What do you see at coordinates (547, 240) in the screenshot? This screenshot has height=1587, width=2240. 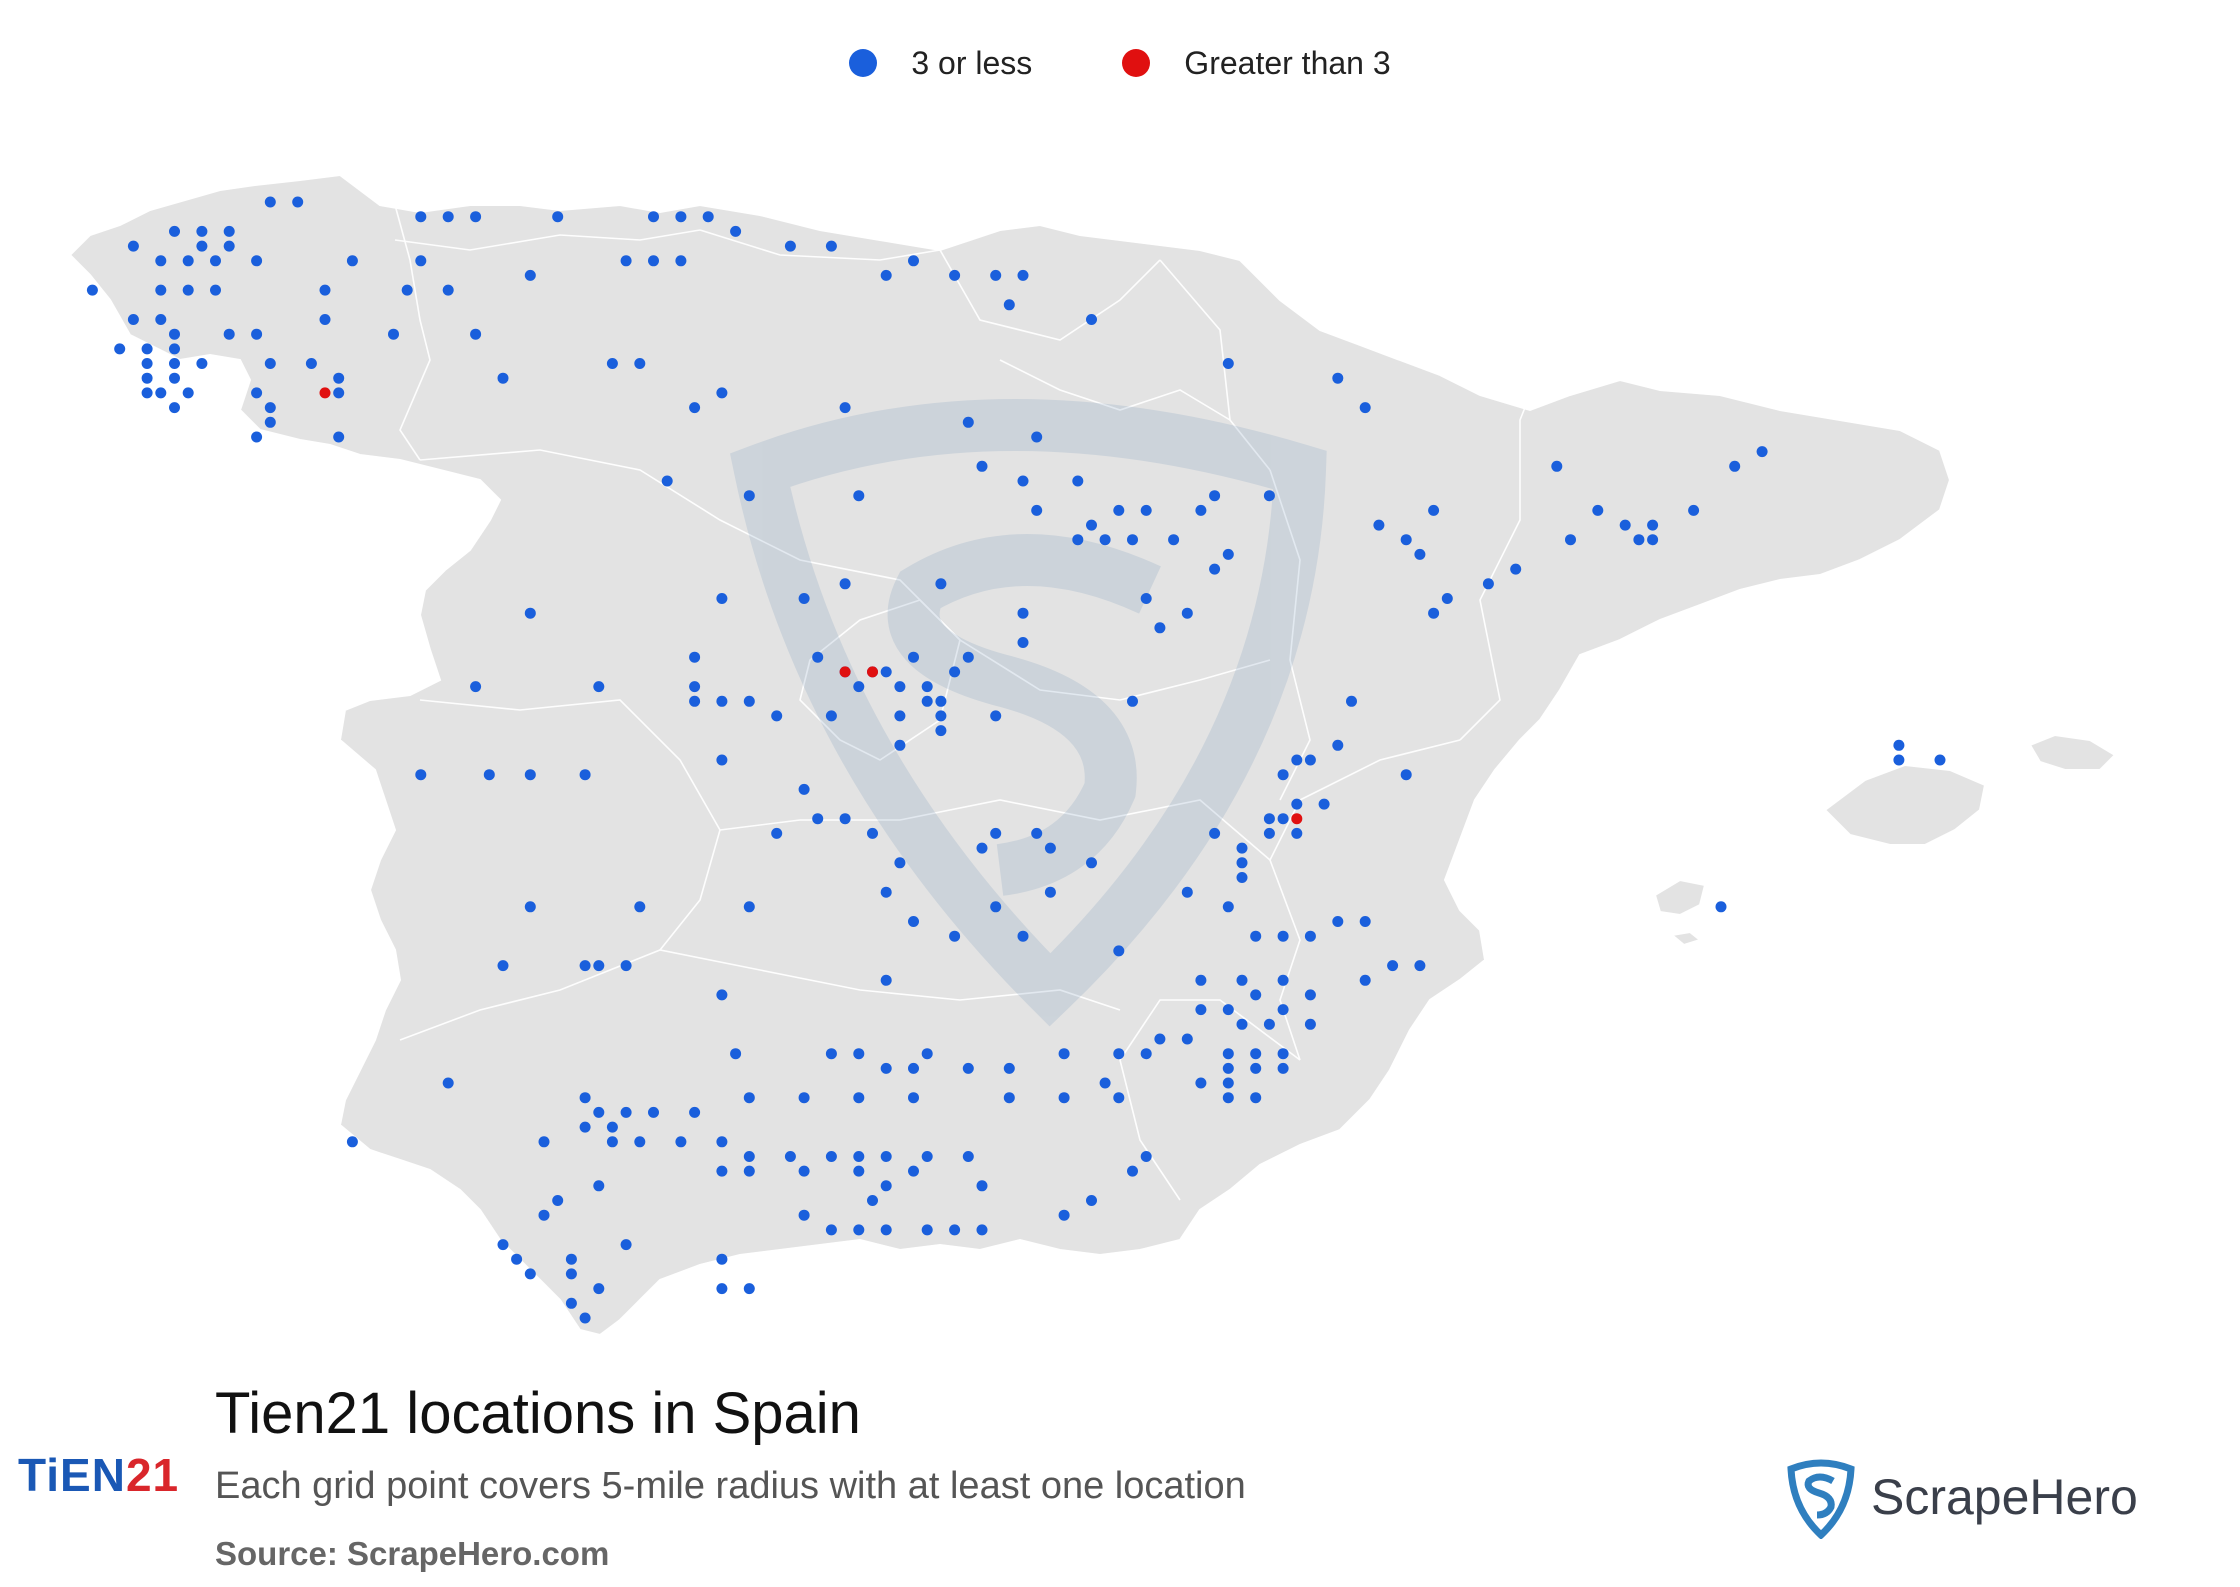 I see `border-asturias` at bounding box center [547, 240].